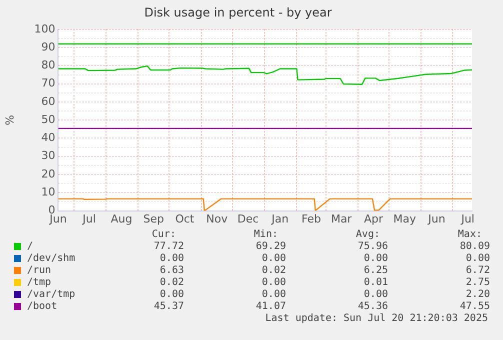 This screenshot has width=503, height=340. What do you see at coordinates (39, 283) in the screenshot?
I see `legend-label: /tmp` at bounding box center [39, 283].